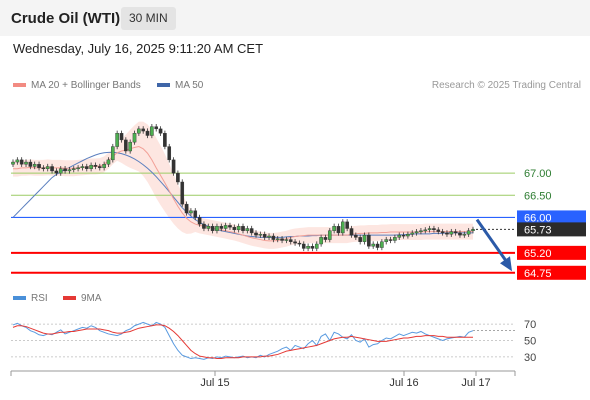 The height and width of the screenshot is (400, 590). I want to click on rsi-tick-70: 70, so click(530, 325).